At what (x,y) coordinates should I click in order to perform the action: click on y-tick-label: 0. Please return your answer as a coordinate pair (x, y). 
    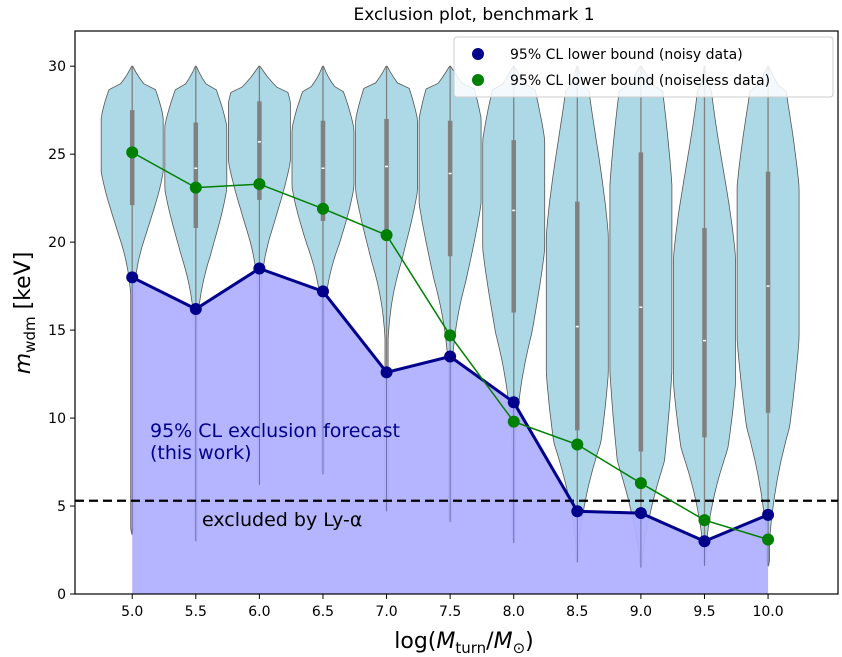
    Looking at the image, I should click on (61, 595).